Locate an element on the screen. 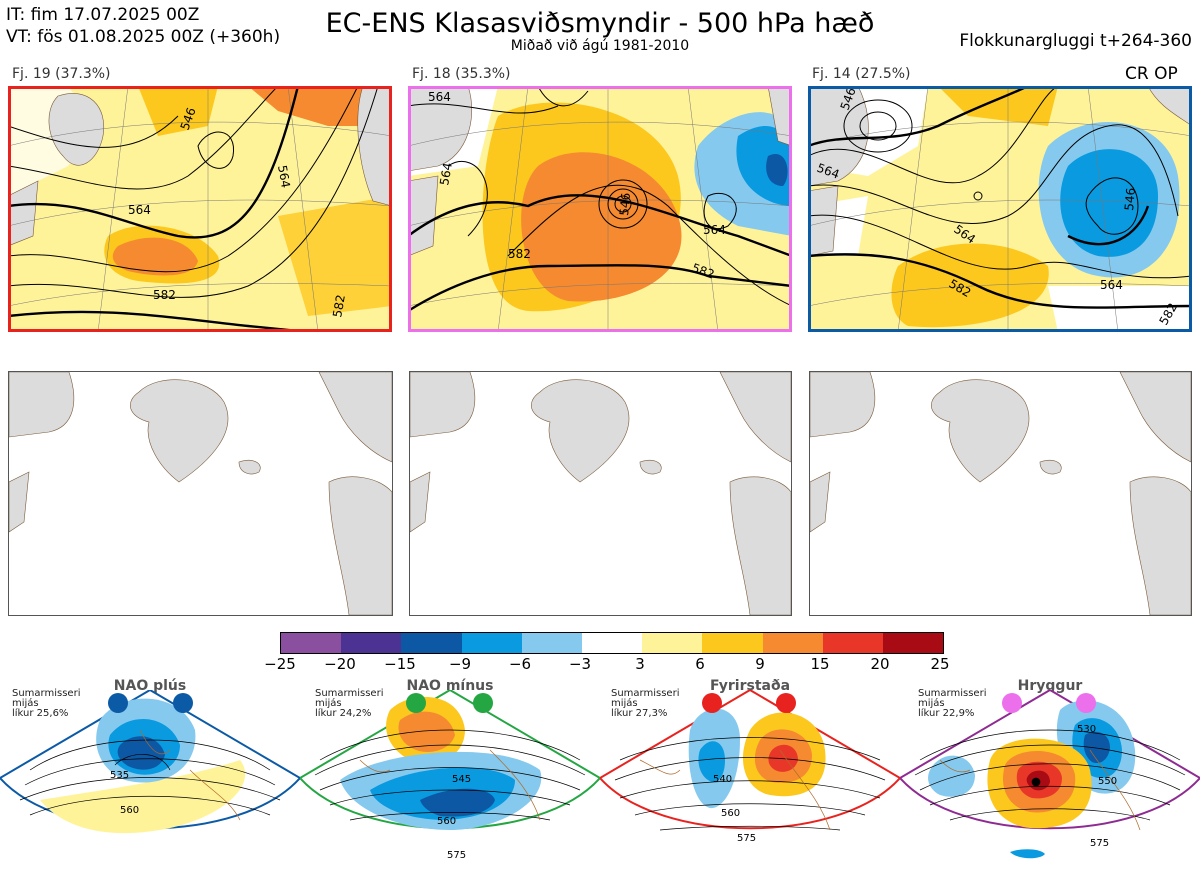  cluster-2-frame is located at coordinates (600, 209).